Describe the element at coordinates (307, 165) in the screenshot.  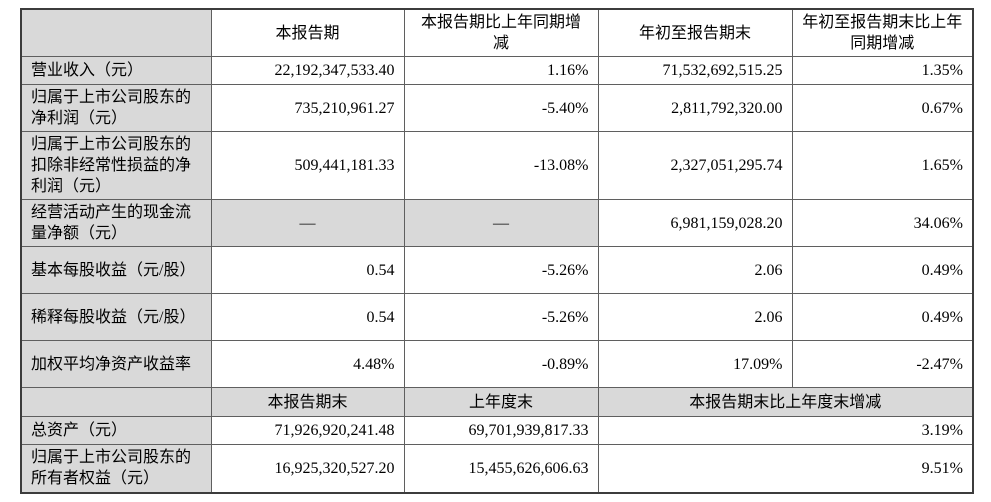
I see `cell-current-period: 509,441,181.33` at that location.